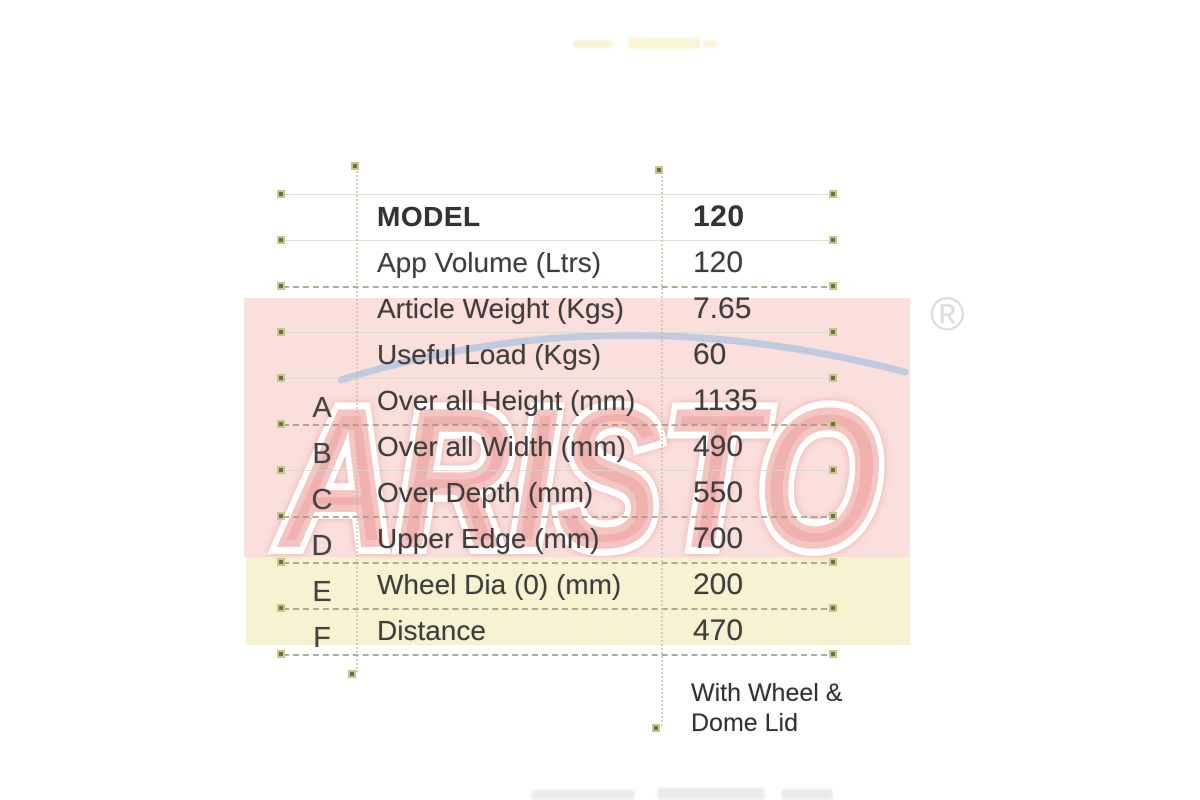 The height and width of the screenshot is (800, 1200). Describe the element at coordinates (500, 308) in the screenshot. I see `row-label: Article Weight (Kgs)` at that location.